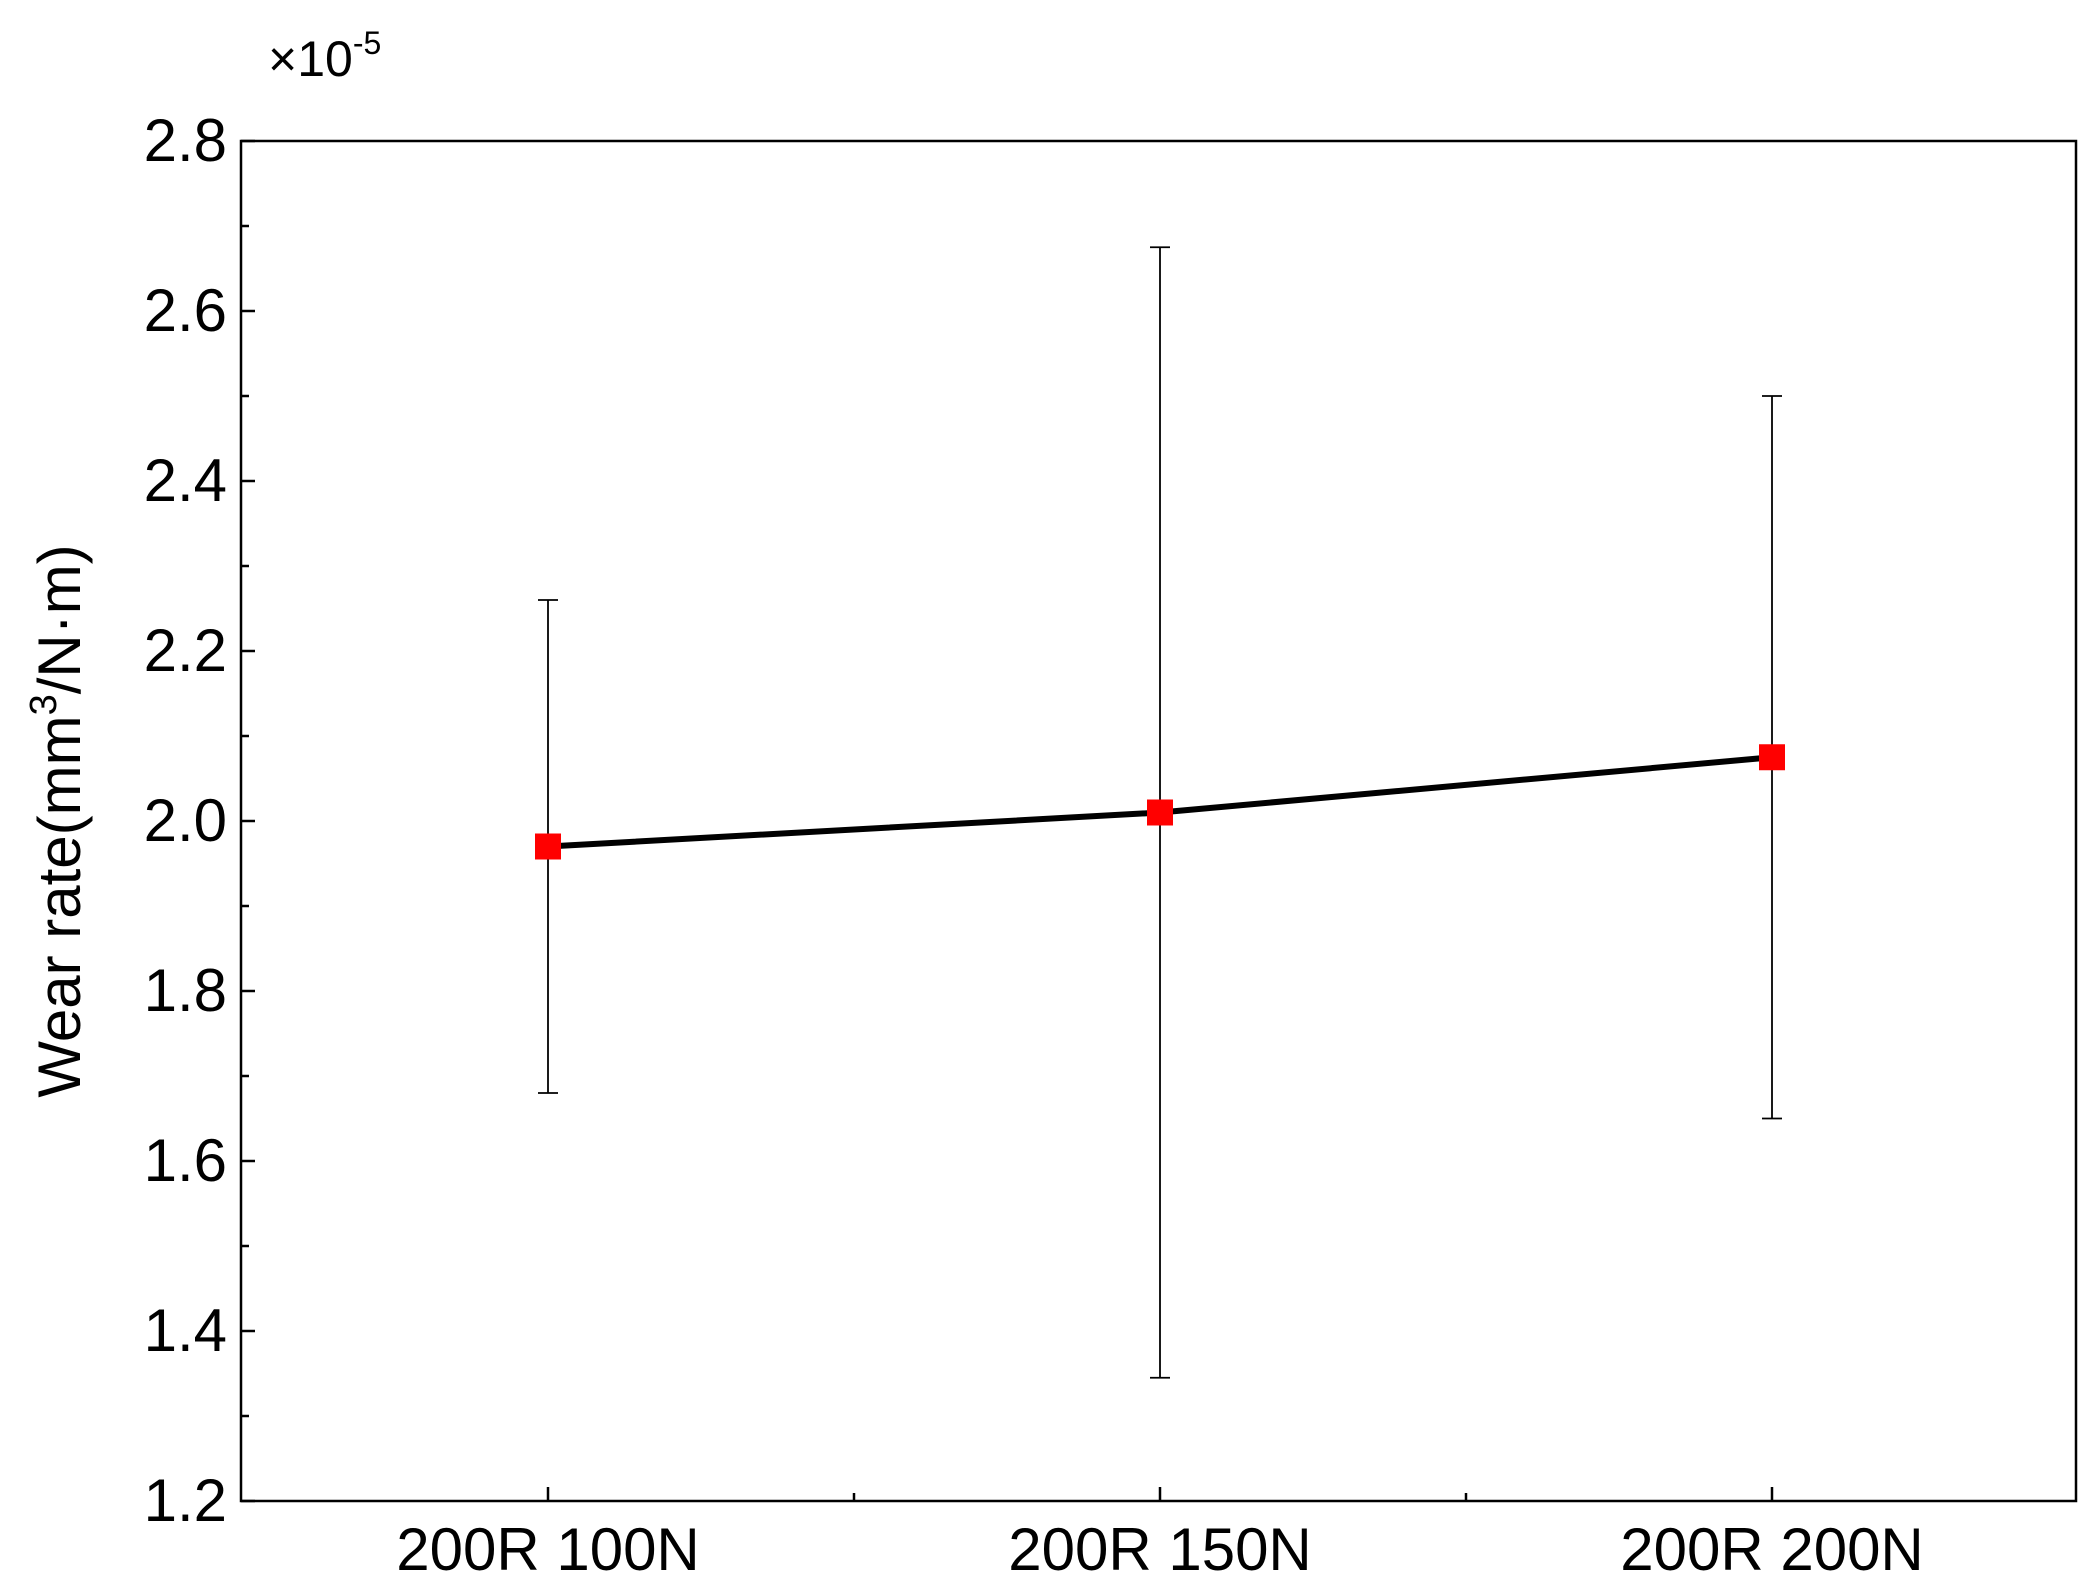 The height and width of the screenshot is (1580, 2088). Describe the element at coordinates (548, 1548) in the screenshot. I see `x-tick-label: 200R 100N` at that location.